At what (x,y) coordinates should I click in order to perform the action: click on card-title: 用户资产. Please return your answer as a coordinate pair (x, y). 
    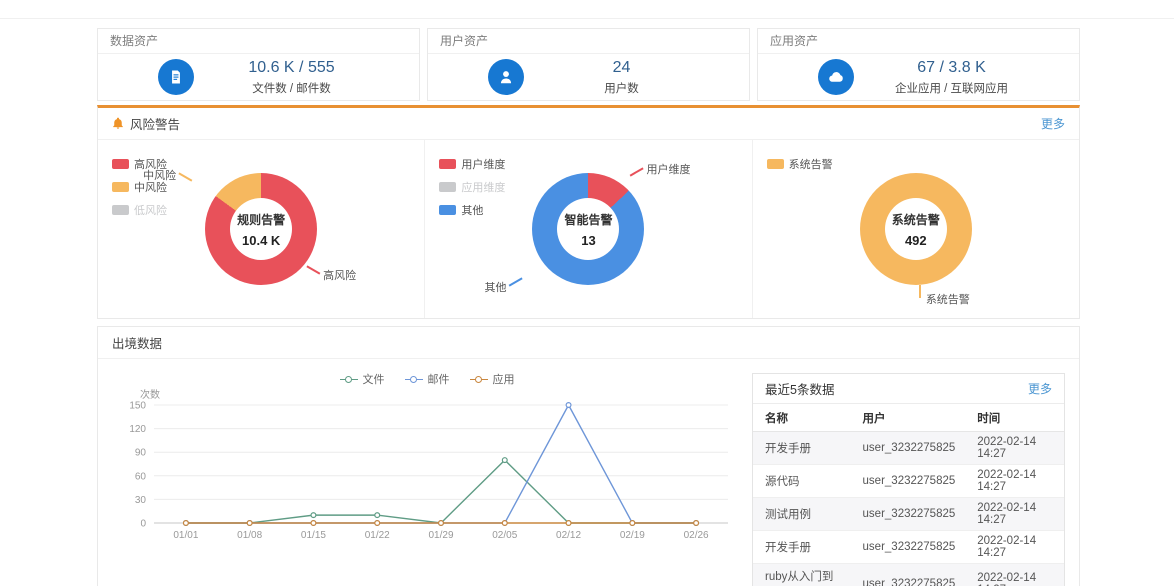
    Looking at the image, I should click on (588, 41).